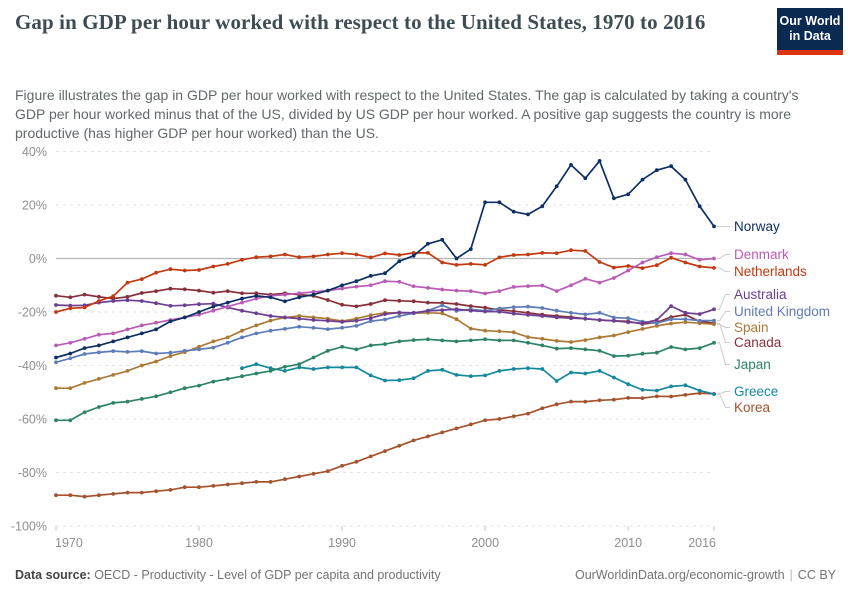 The height and width of the screenshot is (600, 850). What do you see at coordinates (761, 254) in the screenshot?
I see `legend-label-denmark: Denmark` at bounding box center [761, 254].